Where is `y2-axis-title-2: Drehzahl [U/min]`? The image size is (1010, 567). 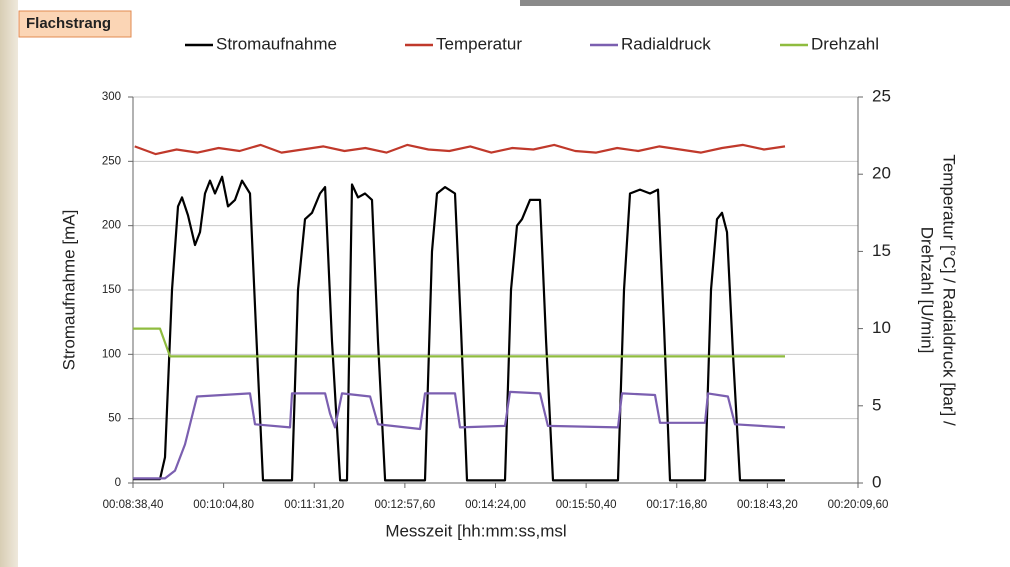 y2-axis-title-2: Drehzahl [U/min] is located at coordinates (927, 290).